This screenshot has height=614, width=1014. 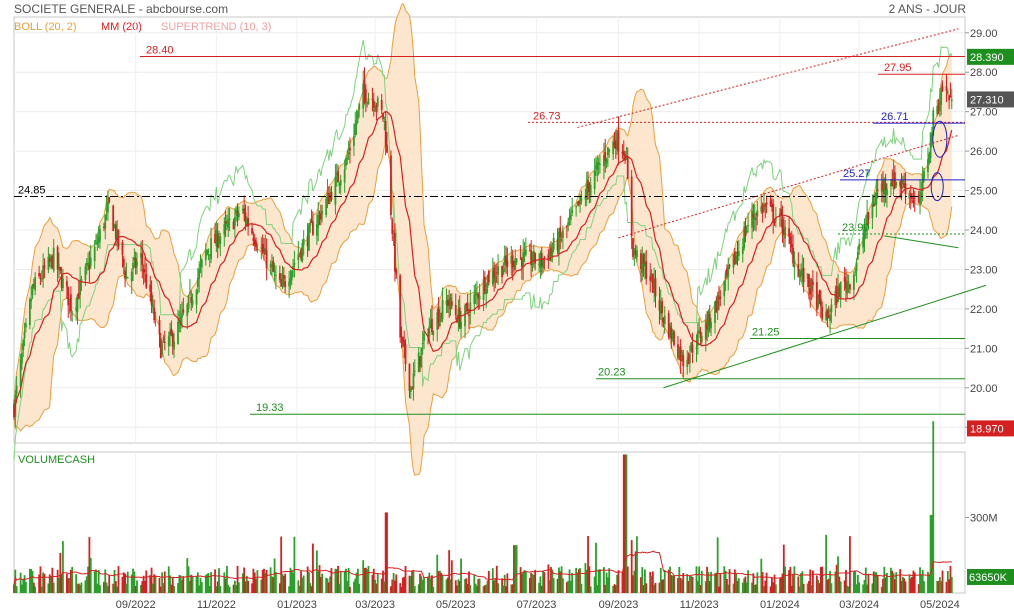 What do you see at coordinates (856, 228) in the screenshot?
I see `level-label: 23.90` at bounding box center [856, 228].